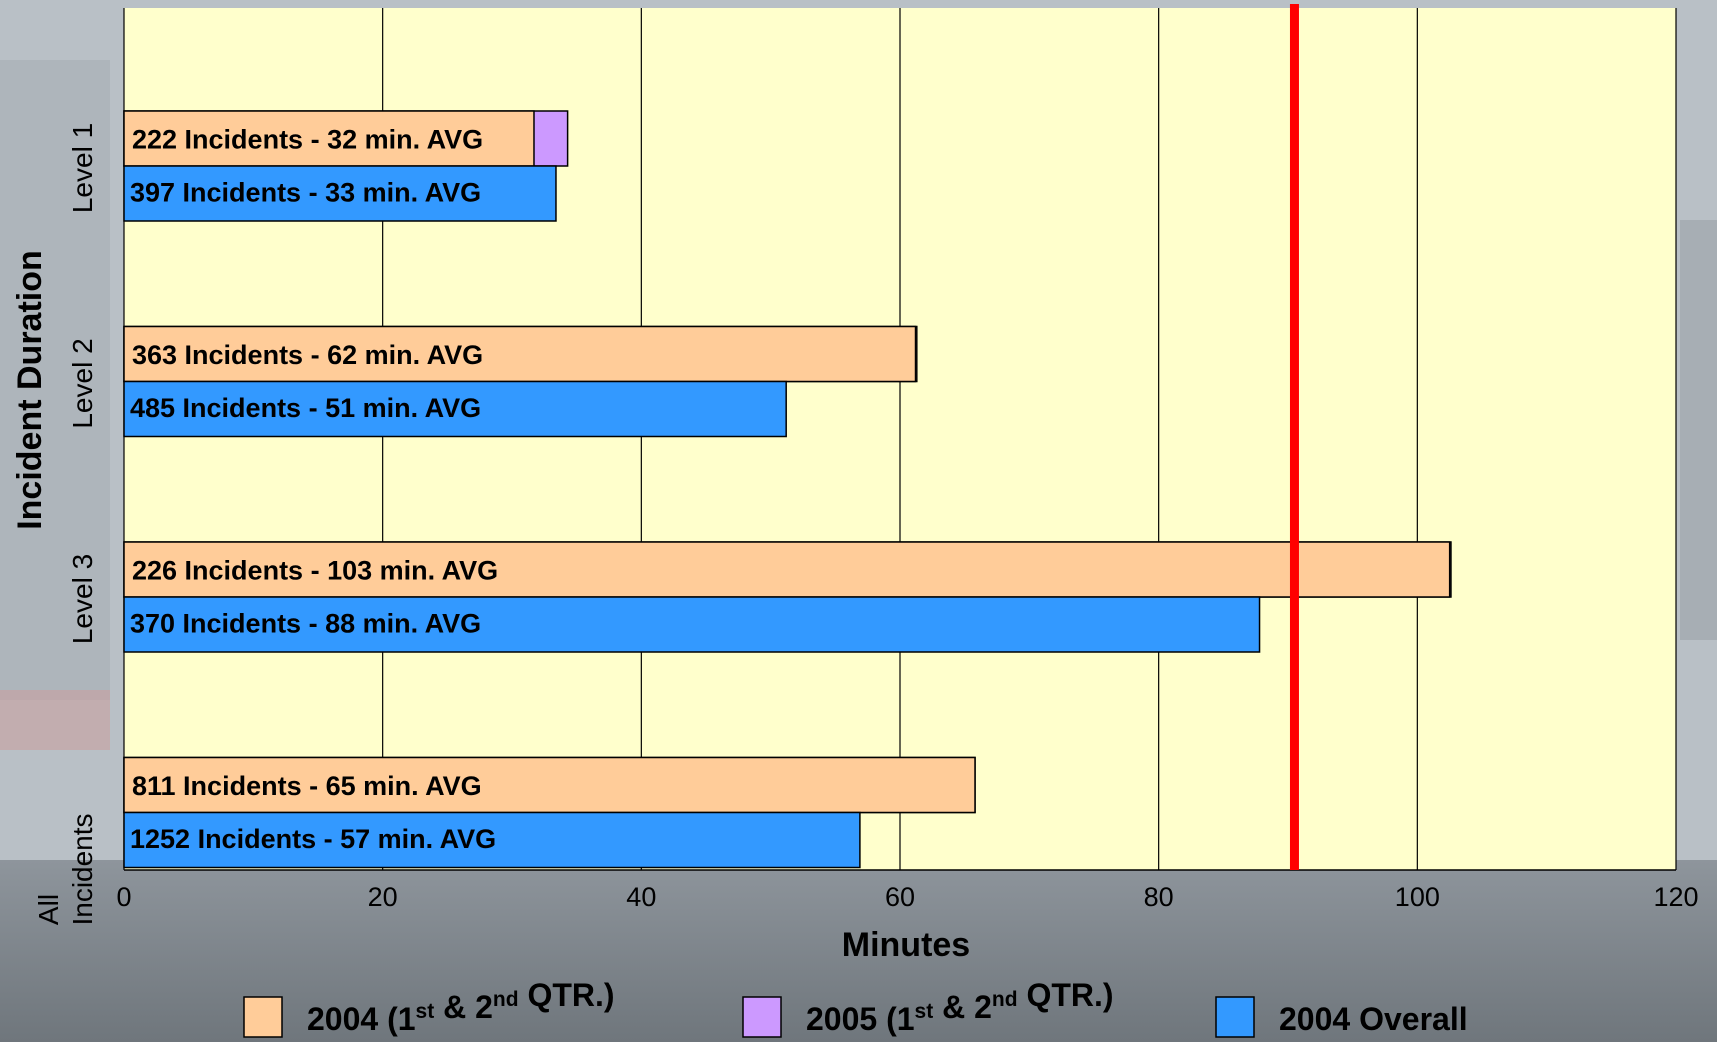 Image resolution: width=1717 pixels, height=1042 pixels. I want to click on bar-label-2004-half-1: 363 Incidents - 62 min. AVG, so click(307, 355).